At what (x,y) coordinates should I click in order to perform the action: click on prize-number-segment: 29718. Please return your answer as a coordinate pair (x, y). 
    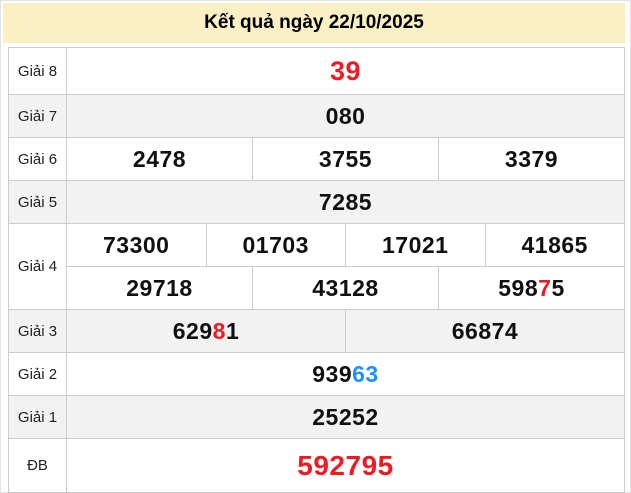
    Looking at the image, I should click on (159, 287).